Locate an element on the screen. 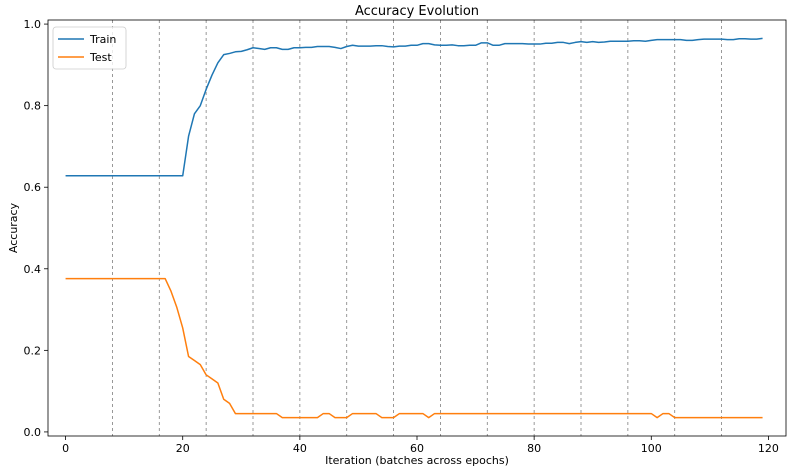 This screenshot has width=793, height=473. y-tick-label: 1.0 is located at coordinates (33, 24).